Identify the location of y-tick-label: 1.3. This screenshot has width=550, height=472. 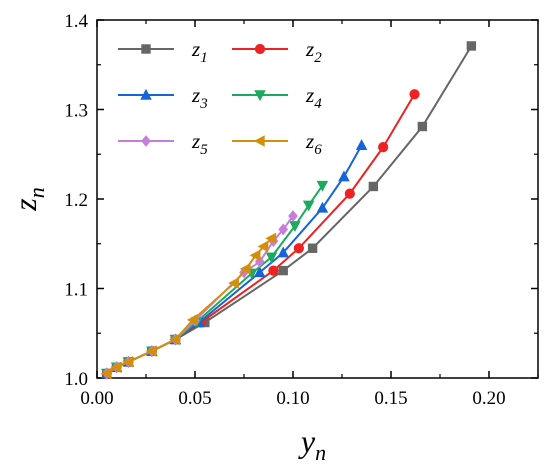
(76, 111).